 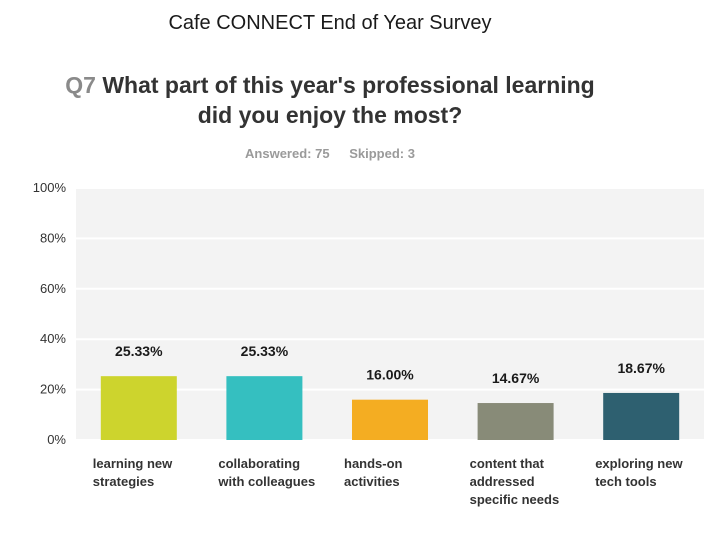 I want to click on y-tick-label: 40%, so click(x=53, y=338).